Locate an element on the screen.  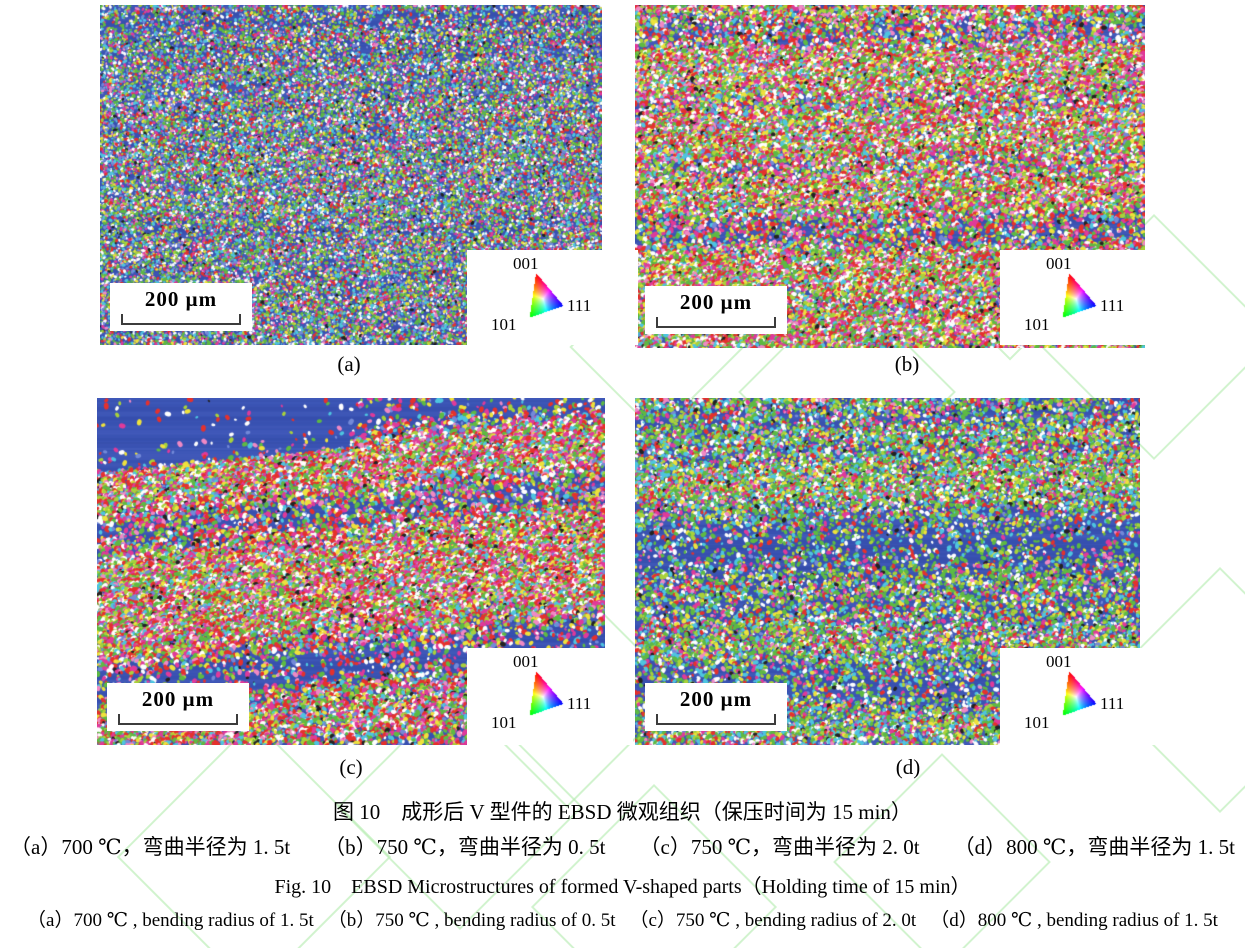
caption-en-item-d: （d）800 ℃ , bending radius of 1. 5t is located at coordinates (1074, 920).